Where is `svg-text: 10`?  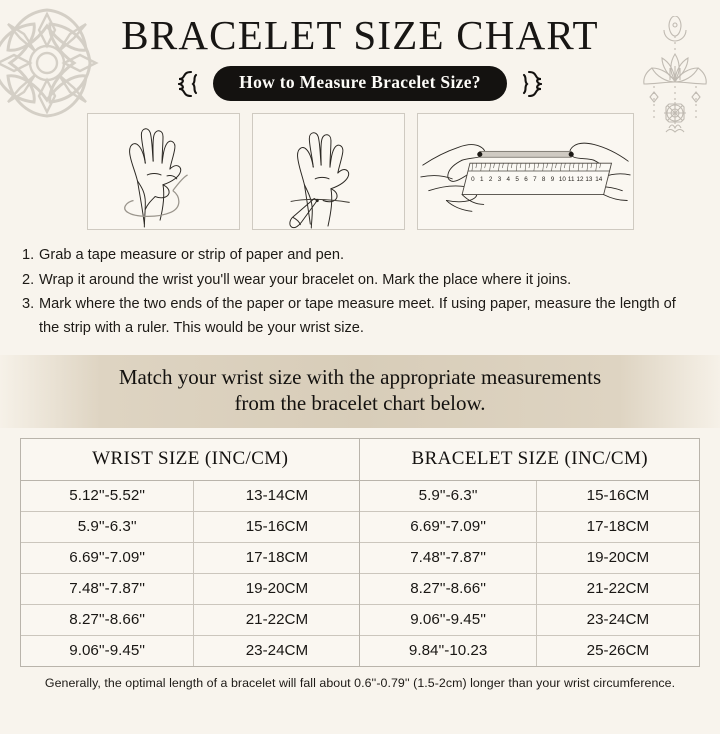
svg-text: 10 is located at coordinates (561, 179).